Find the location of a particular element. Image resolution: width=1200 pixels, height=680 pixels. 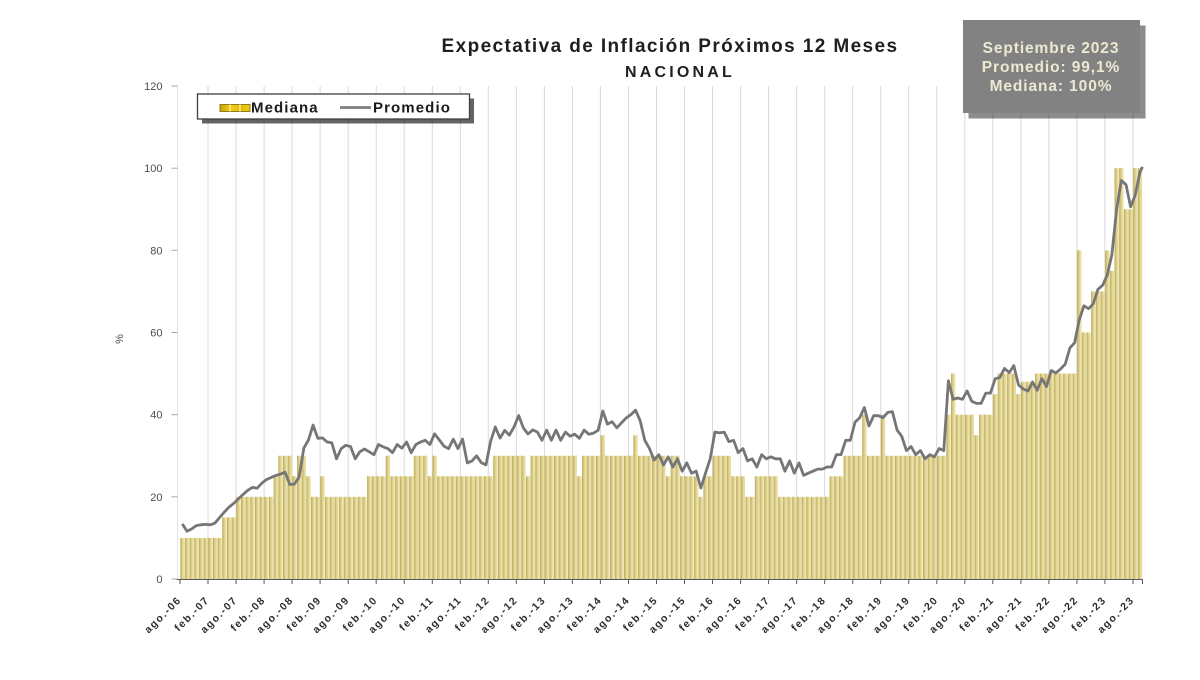

svg-text: 80 is located at coordinates (156, 251).